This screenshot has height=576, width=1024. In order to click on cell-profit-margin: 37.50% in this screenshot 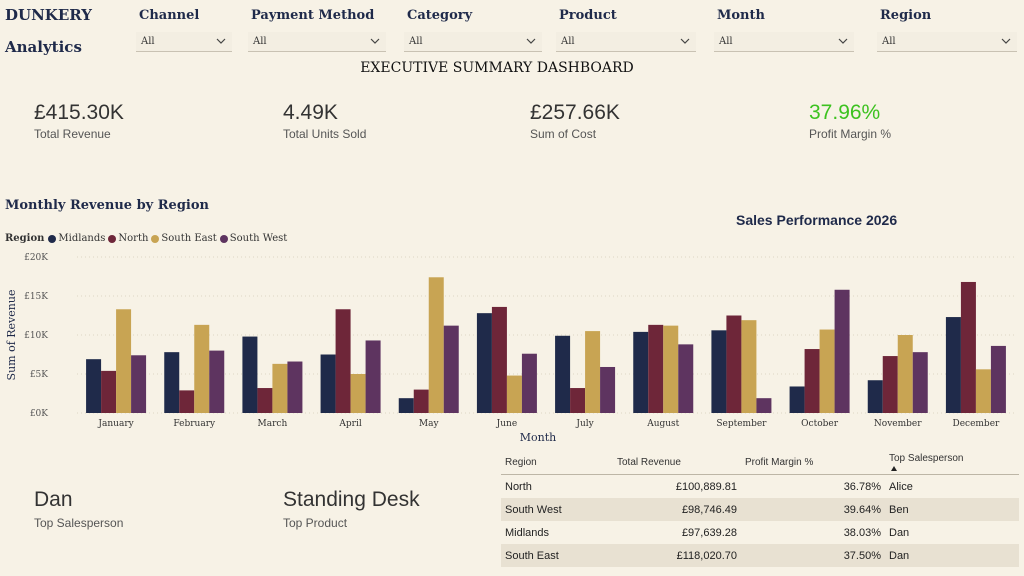, I will do `click(813, 555)`.